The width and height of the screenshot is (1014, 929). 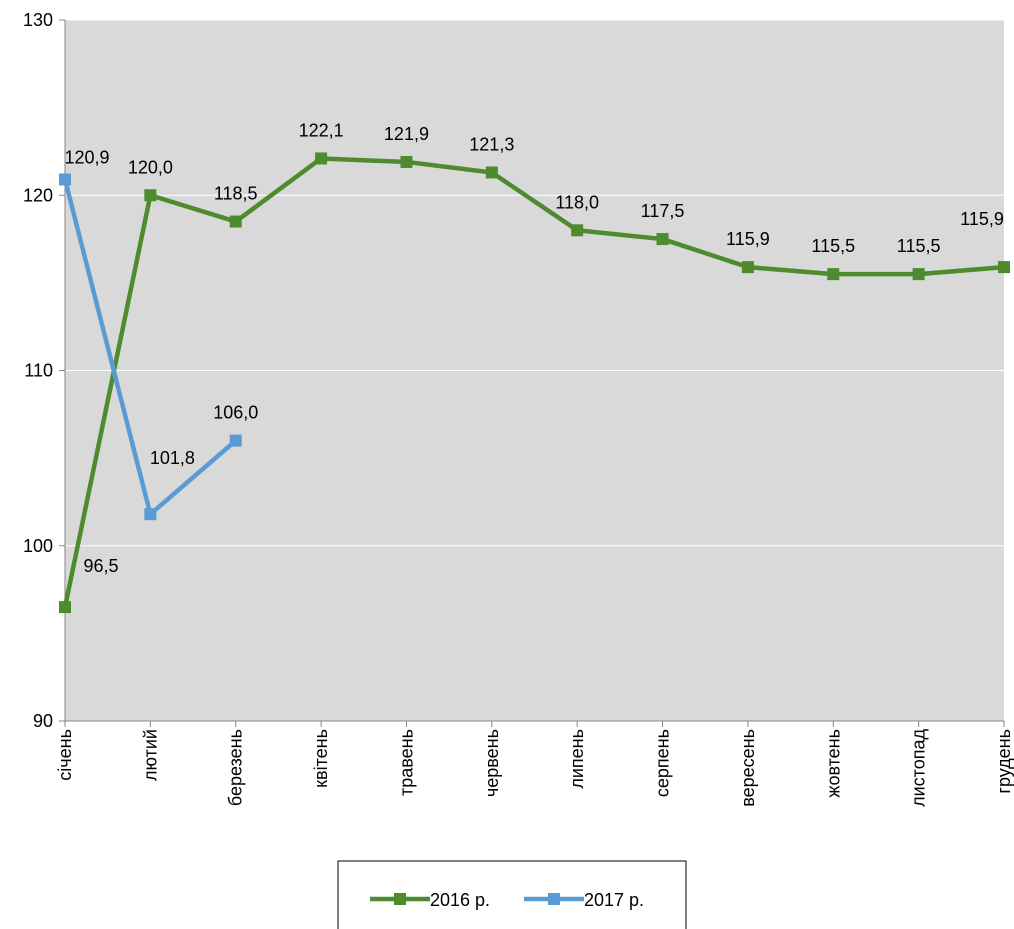 I want to click on data-label: 120,9, so click(x=86, y=157).